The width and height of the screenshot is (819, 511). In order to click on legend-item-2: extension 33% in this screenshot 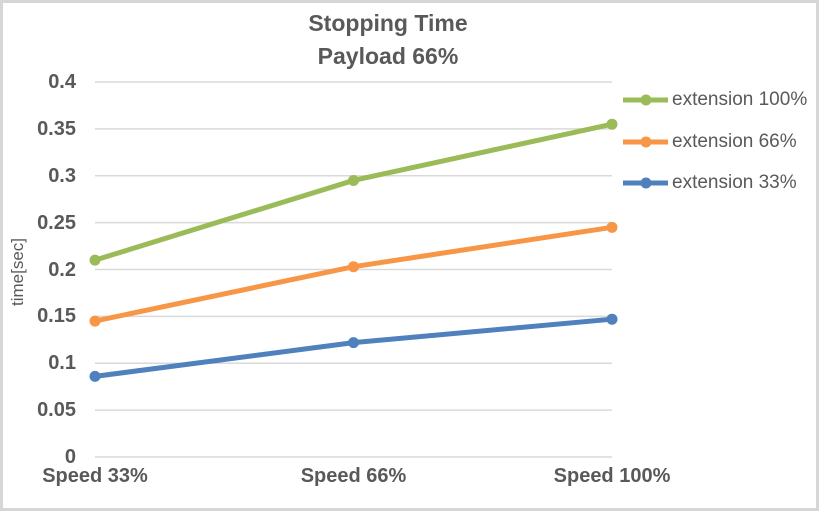, I will do `click(710, 183)`.